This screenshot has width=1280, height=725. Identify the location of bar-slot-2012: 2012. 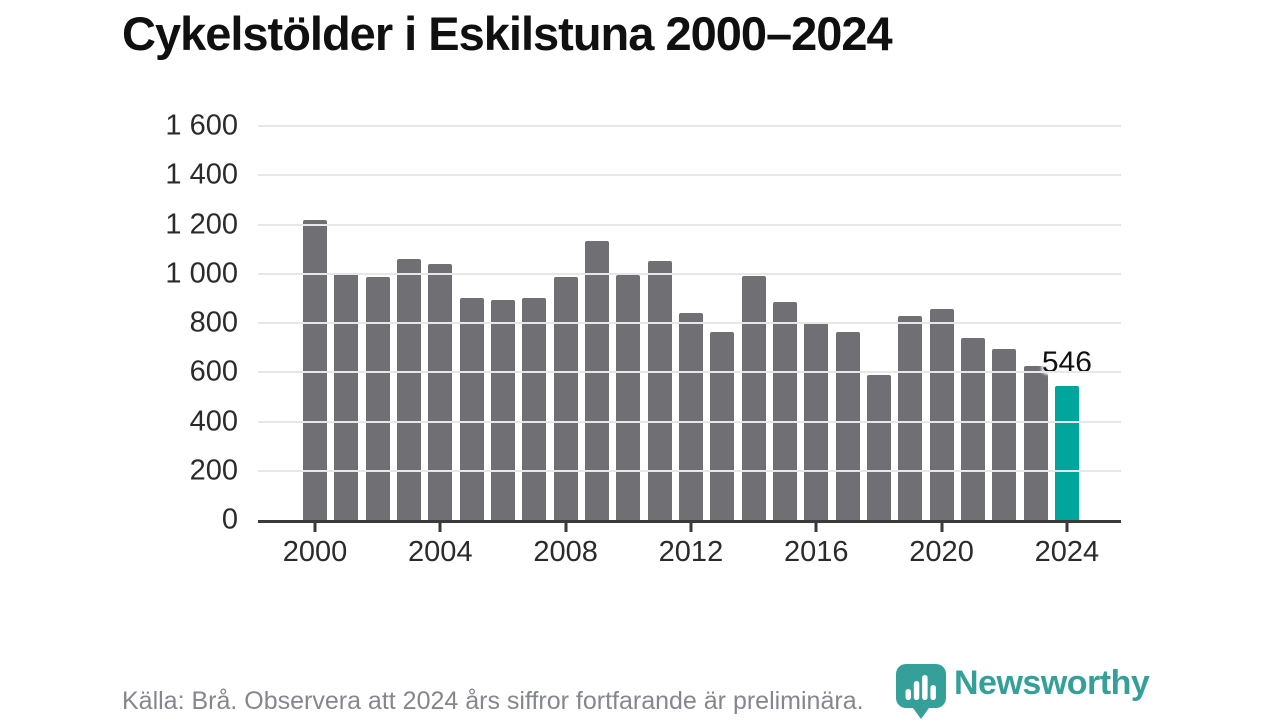
(691, 346).